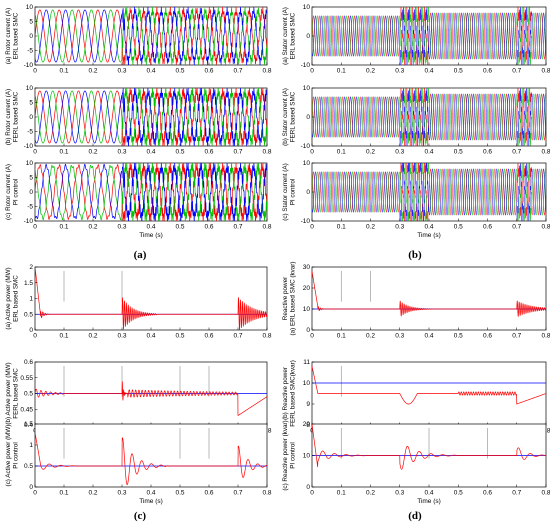 The image size is (550, 524). I want to click on y-axis-label-line: (a) Stator current (A), so click(285, 36).